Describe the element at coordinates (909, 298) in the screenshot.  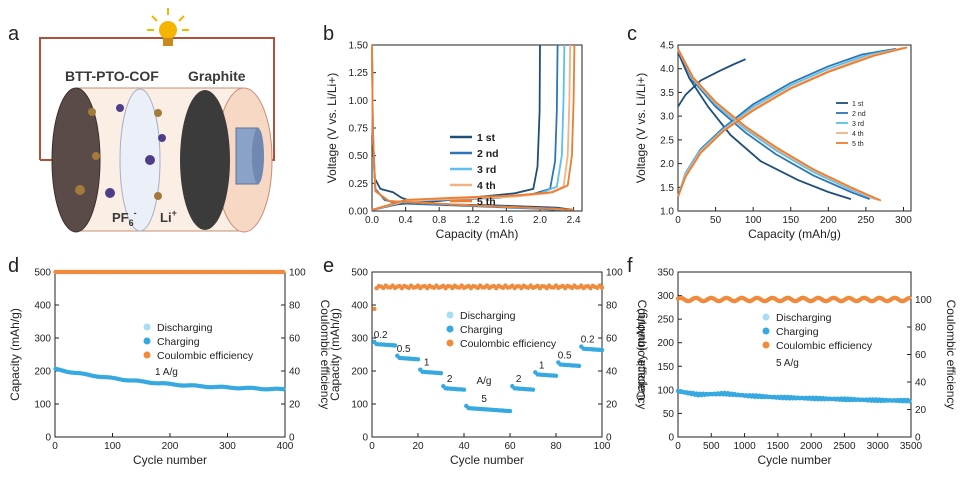
I see `ce-point` at that location.